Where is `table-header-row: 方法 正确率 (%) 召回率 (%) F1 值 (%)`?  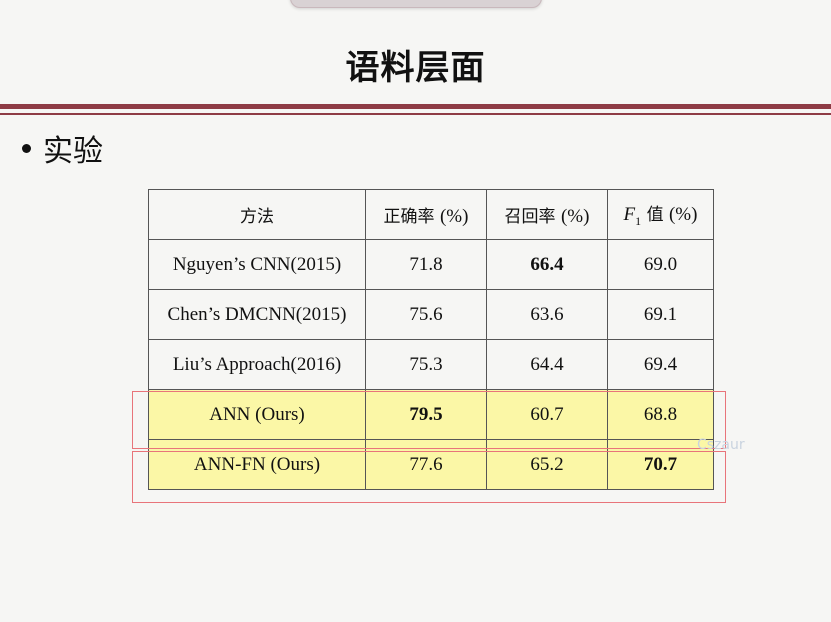 table-header-row: 方法 正确率 (%) 召回率 (%) F1 值 (%) is located at coordinates (431, 214).